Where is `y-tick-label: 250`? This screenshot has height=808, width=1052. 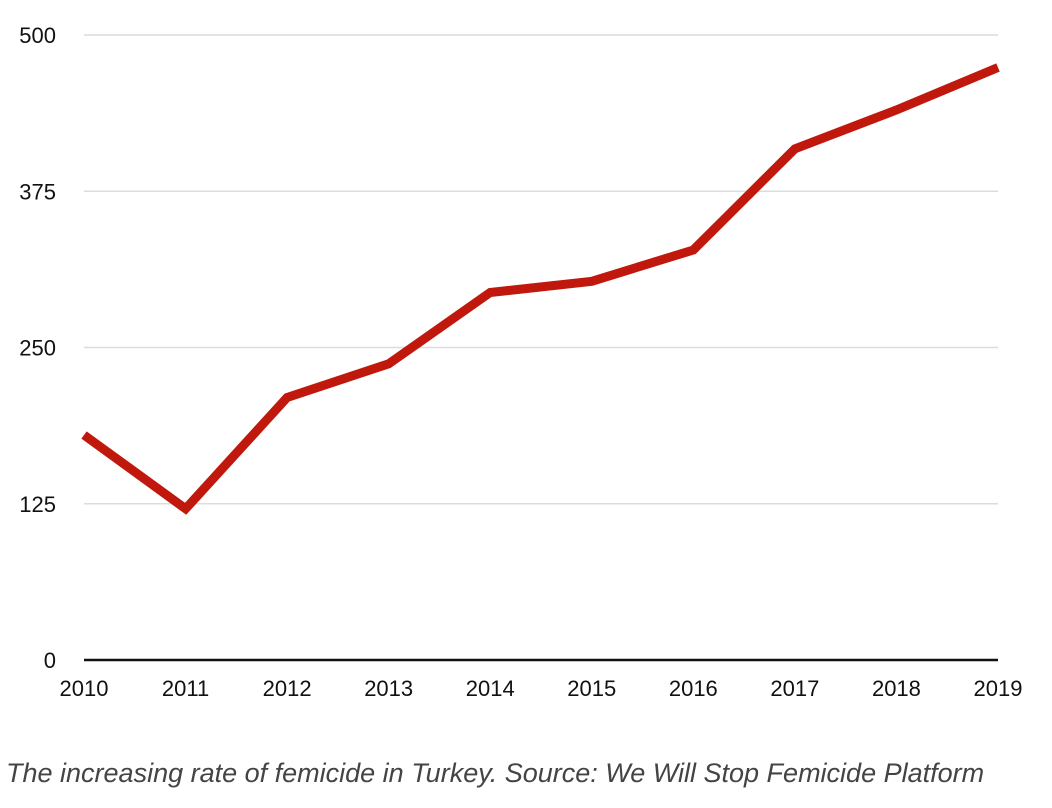
y-tick-label: 250 is located at coordinates (37, 348).